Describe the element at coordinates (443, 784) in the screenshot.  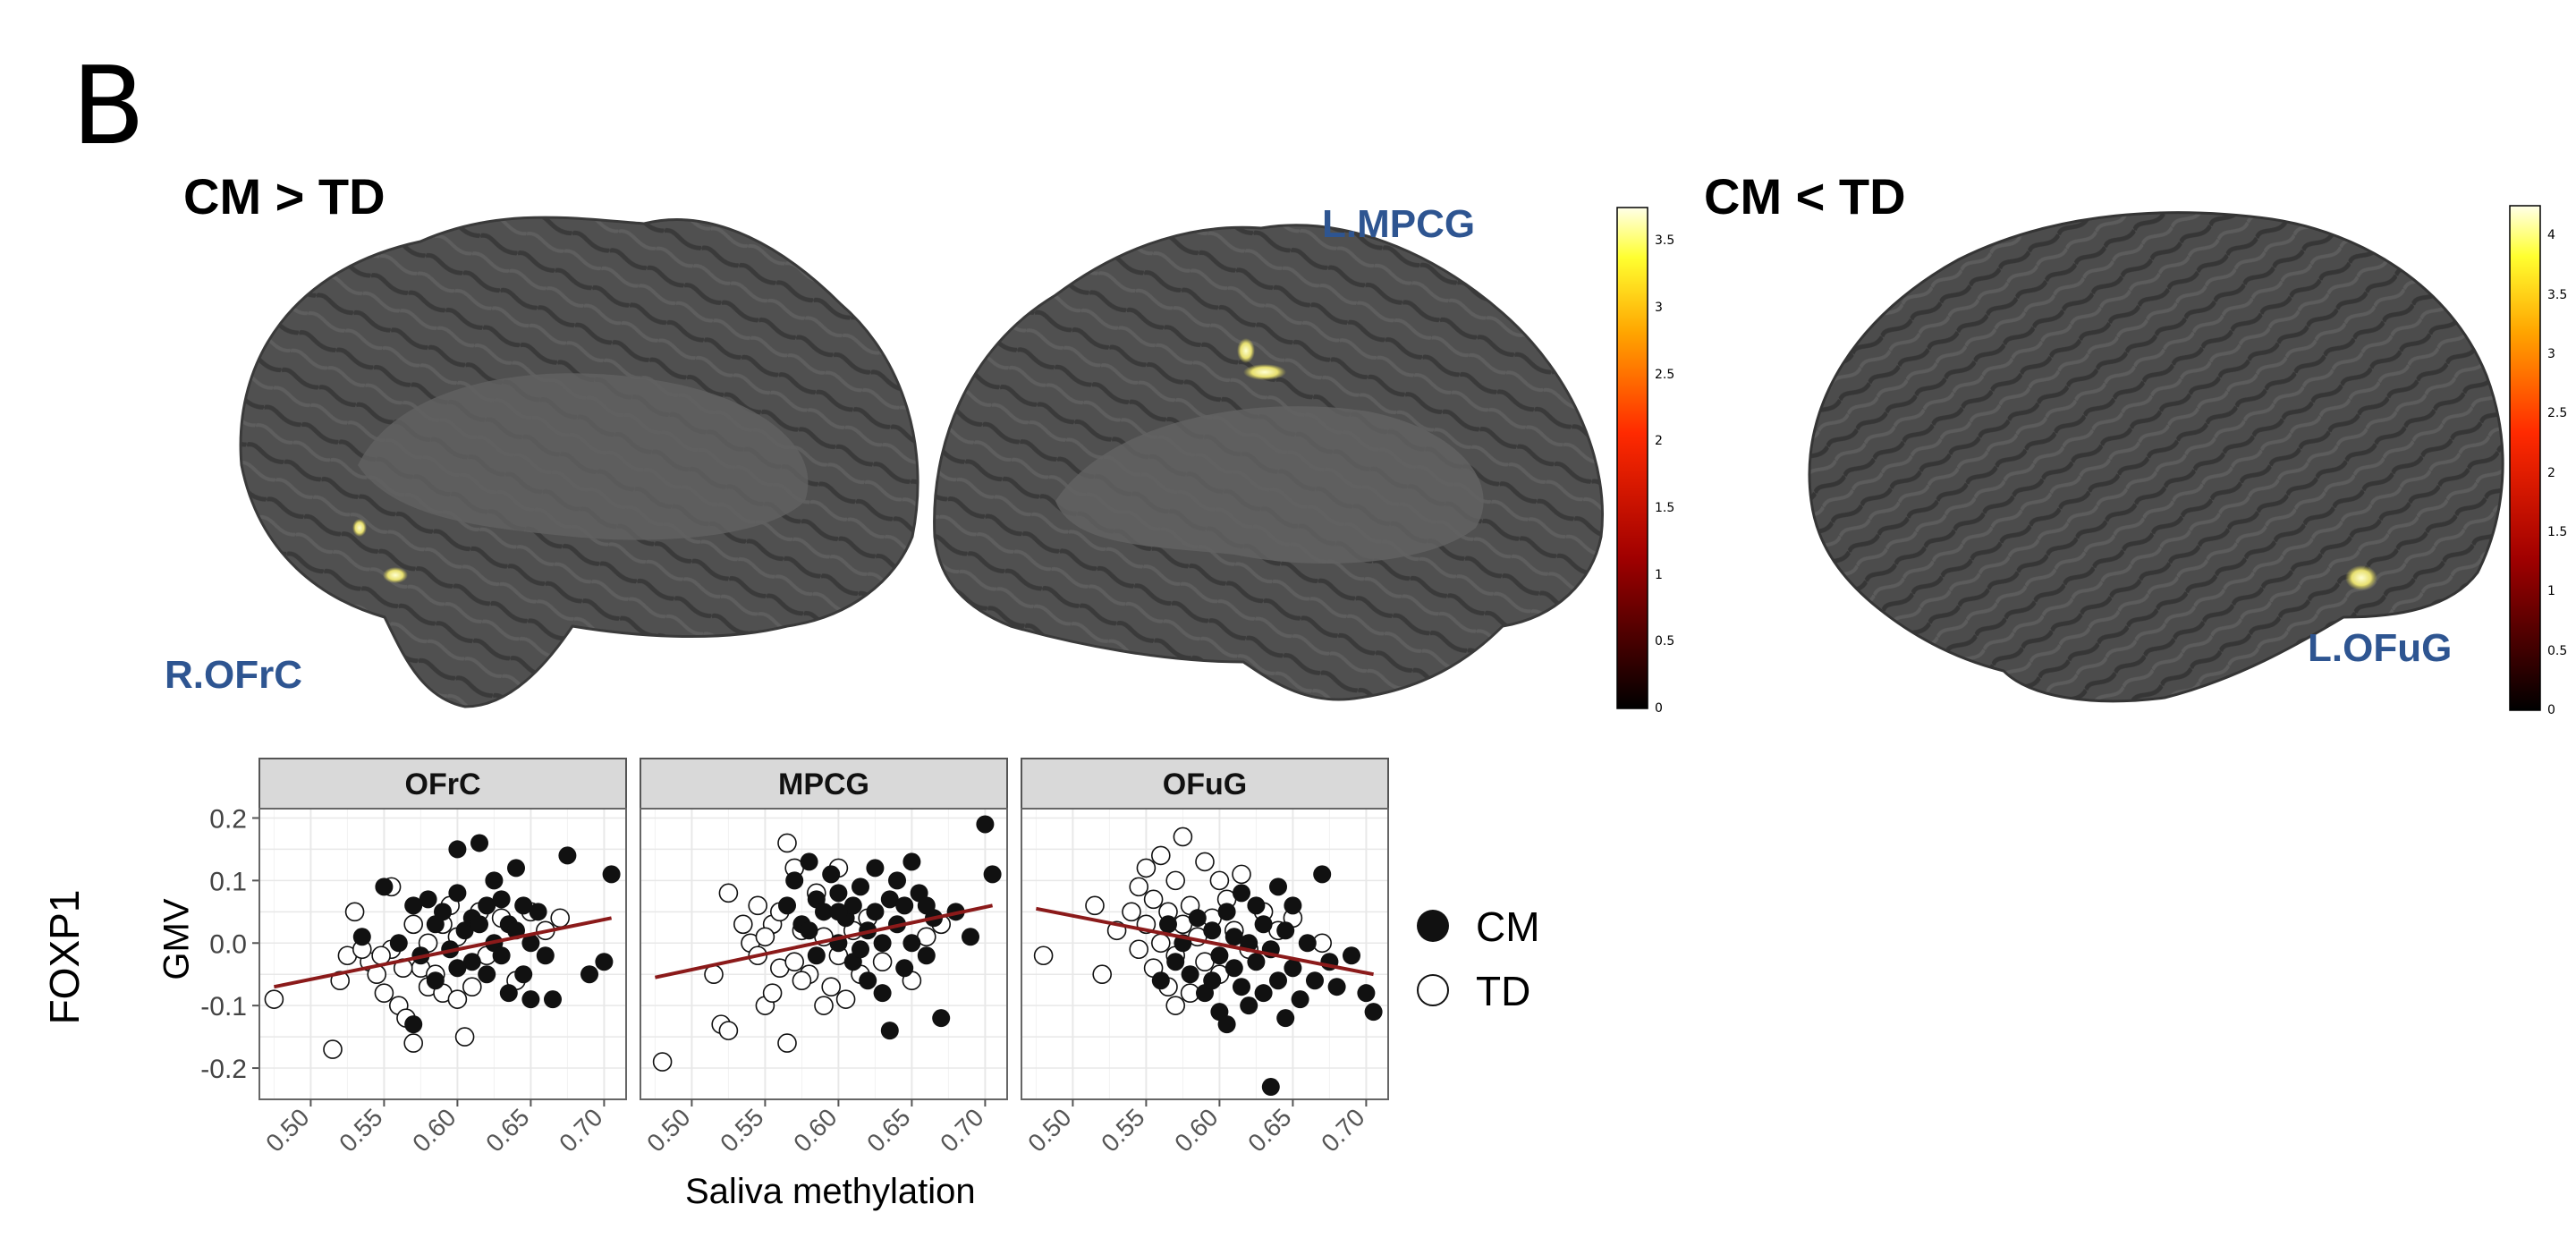
I see `facet-title: OFrC` at that location.